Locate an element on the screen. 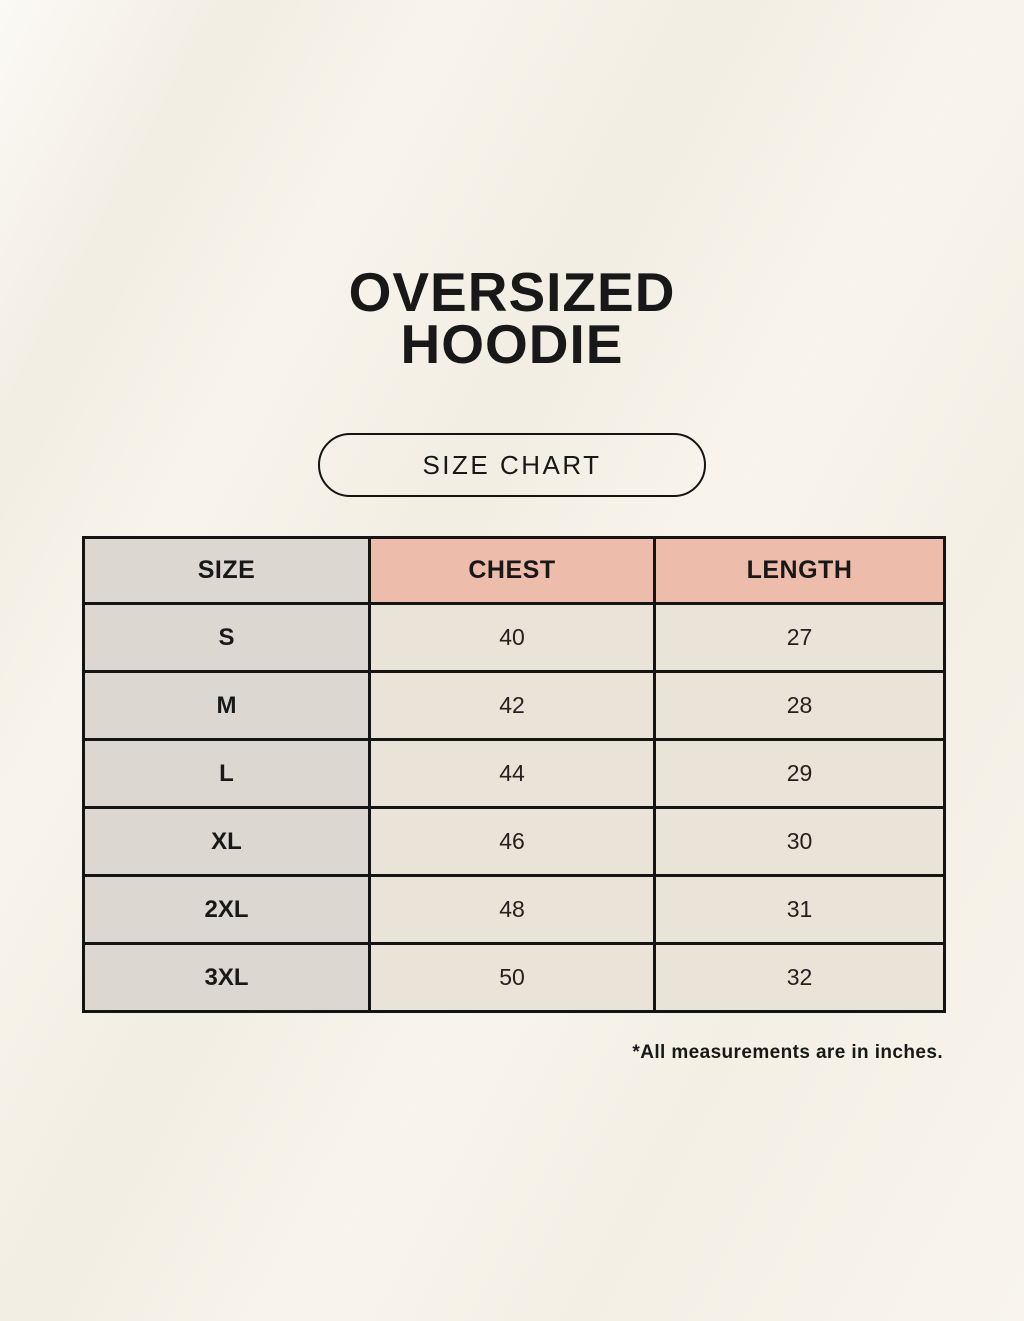 The width and height of the screenshot is (1024, 1321). table-row: M 42 28 is located at coordinates (514, 705).